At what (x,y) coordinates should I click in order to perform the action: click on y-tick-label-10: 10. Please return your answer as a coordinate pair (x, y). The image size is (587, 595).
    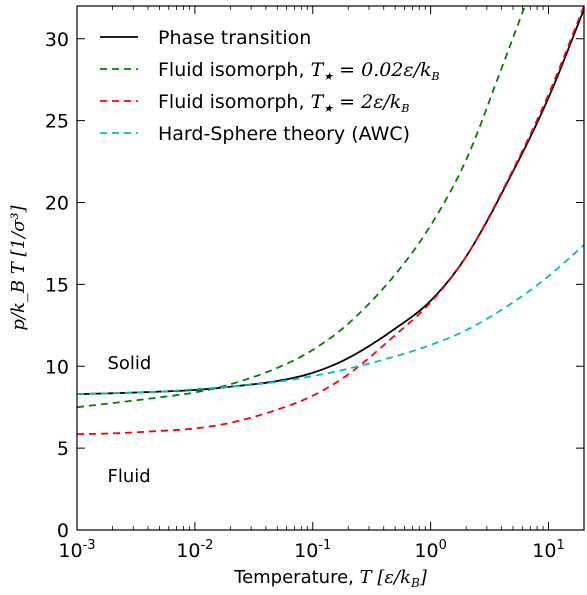
    Looking at the image, I should click on (57, 367).